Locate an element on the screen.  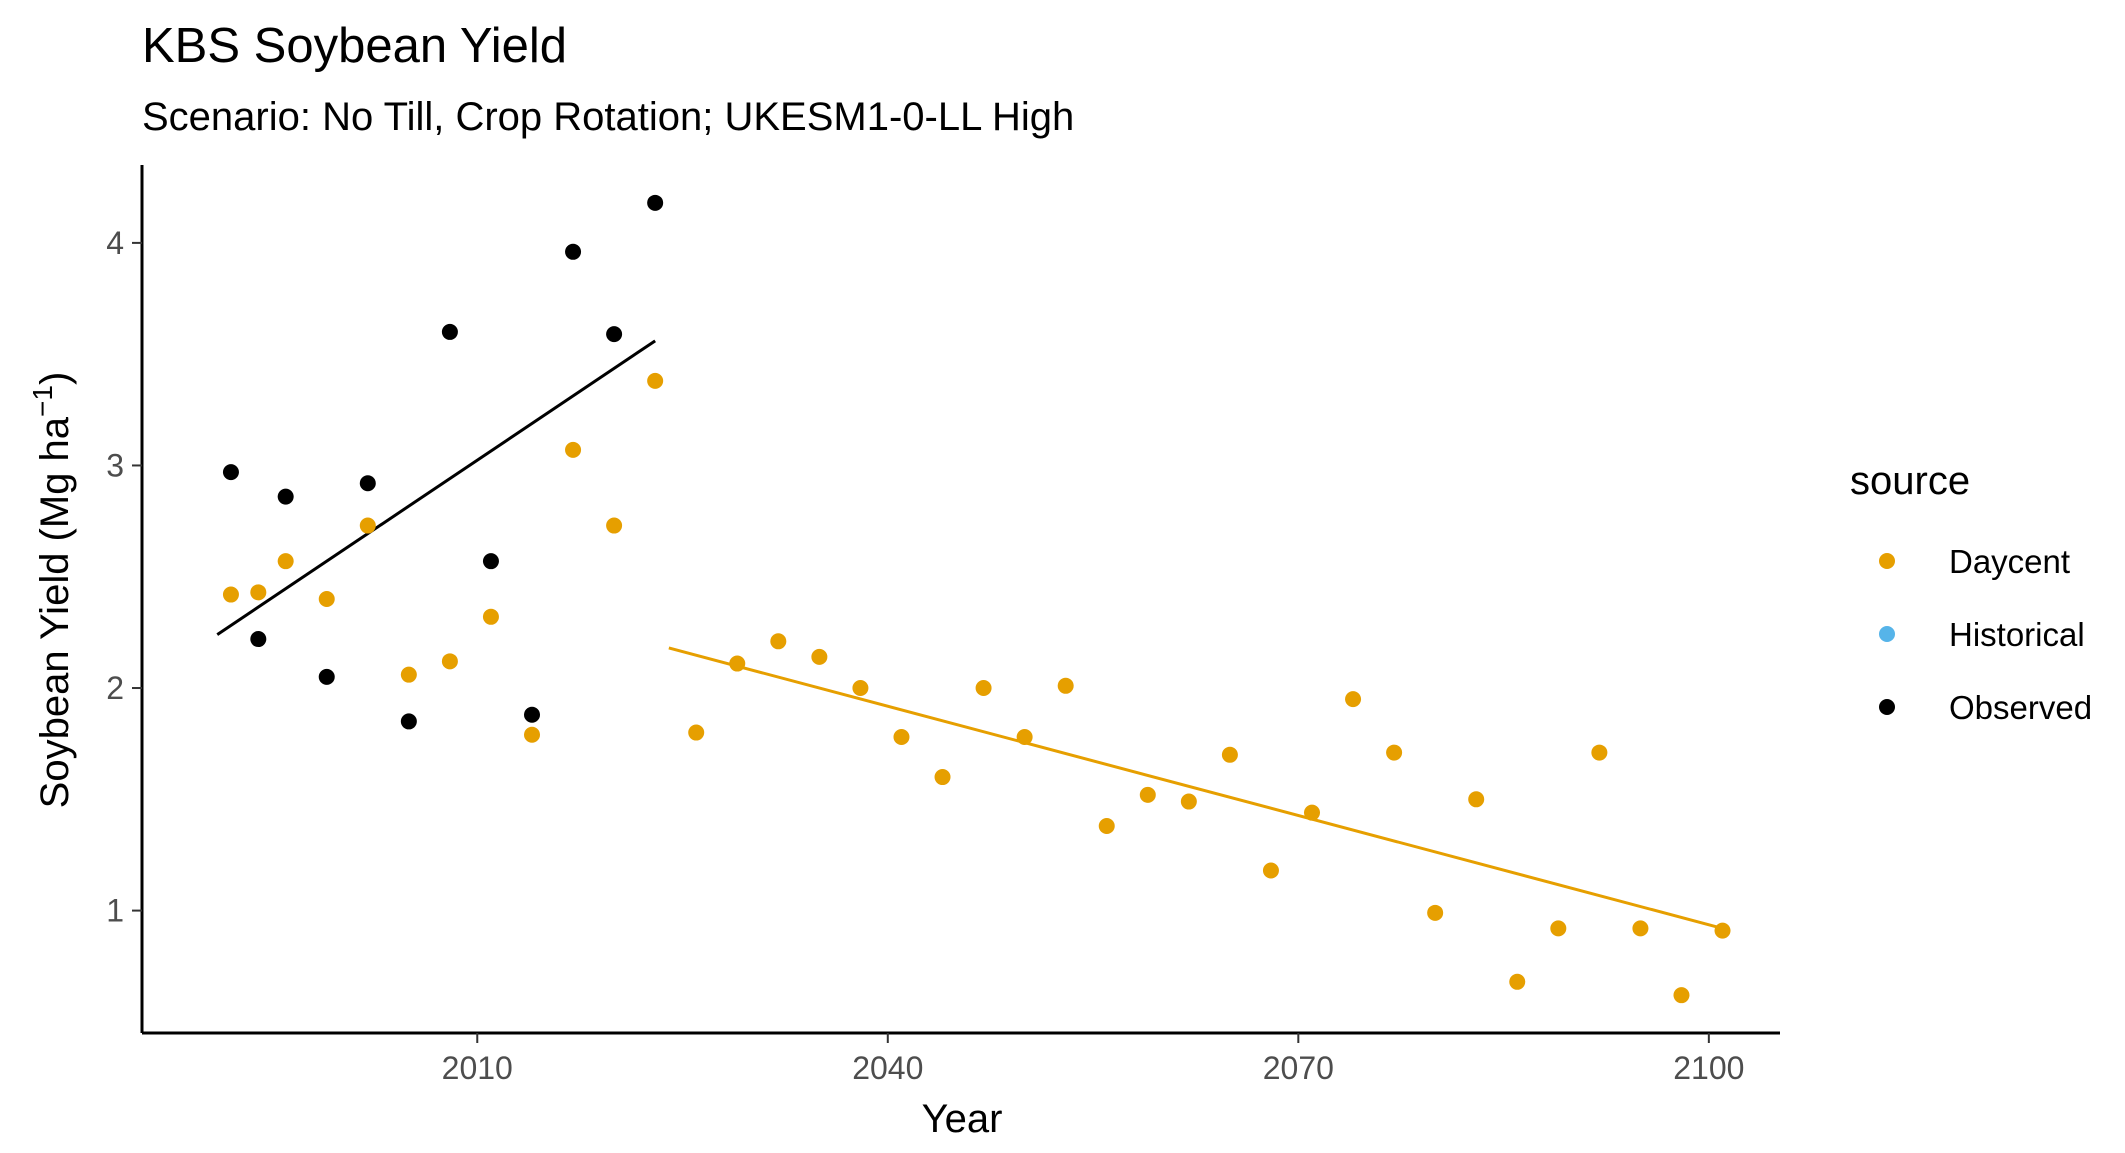
x-tick-label: 2070 is located at coordinates (1298, 1068).